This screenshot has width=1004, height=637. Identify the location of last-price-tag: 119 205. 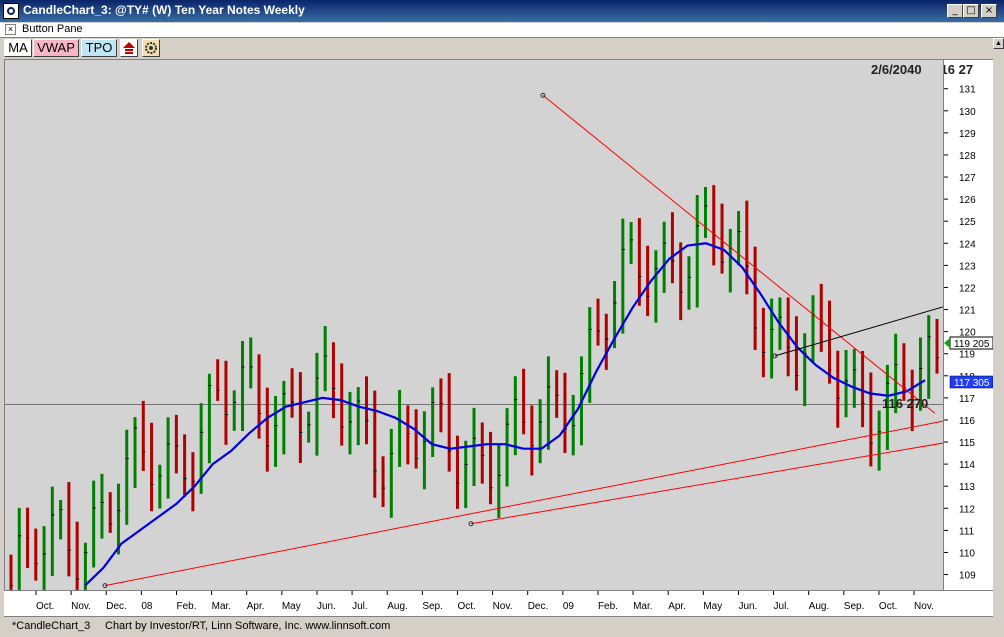
(969, 343).